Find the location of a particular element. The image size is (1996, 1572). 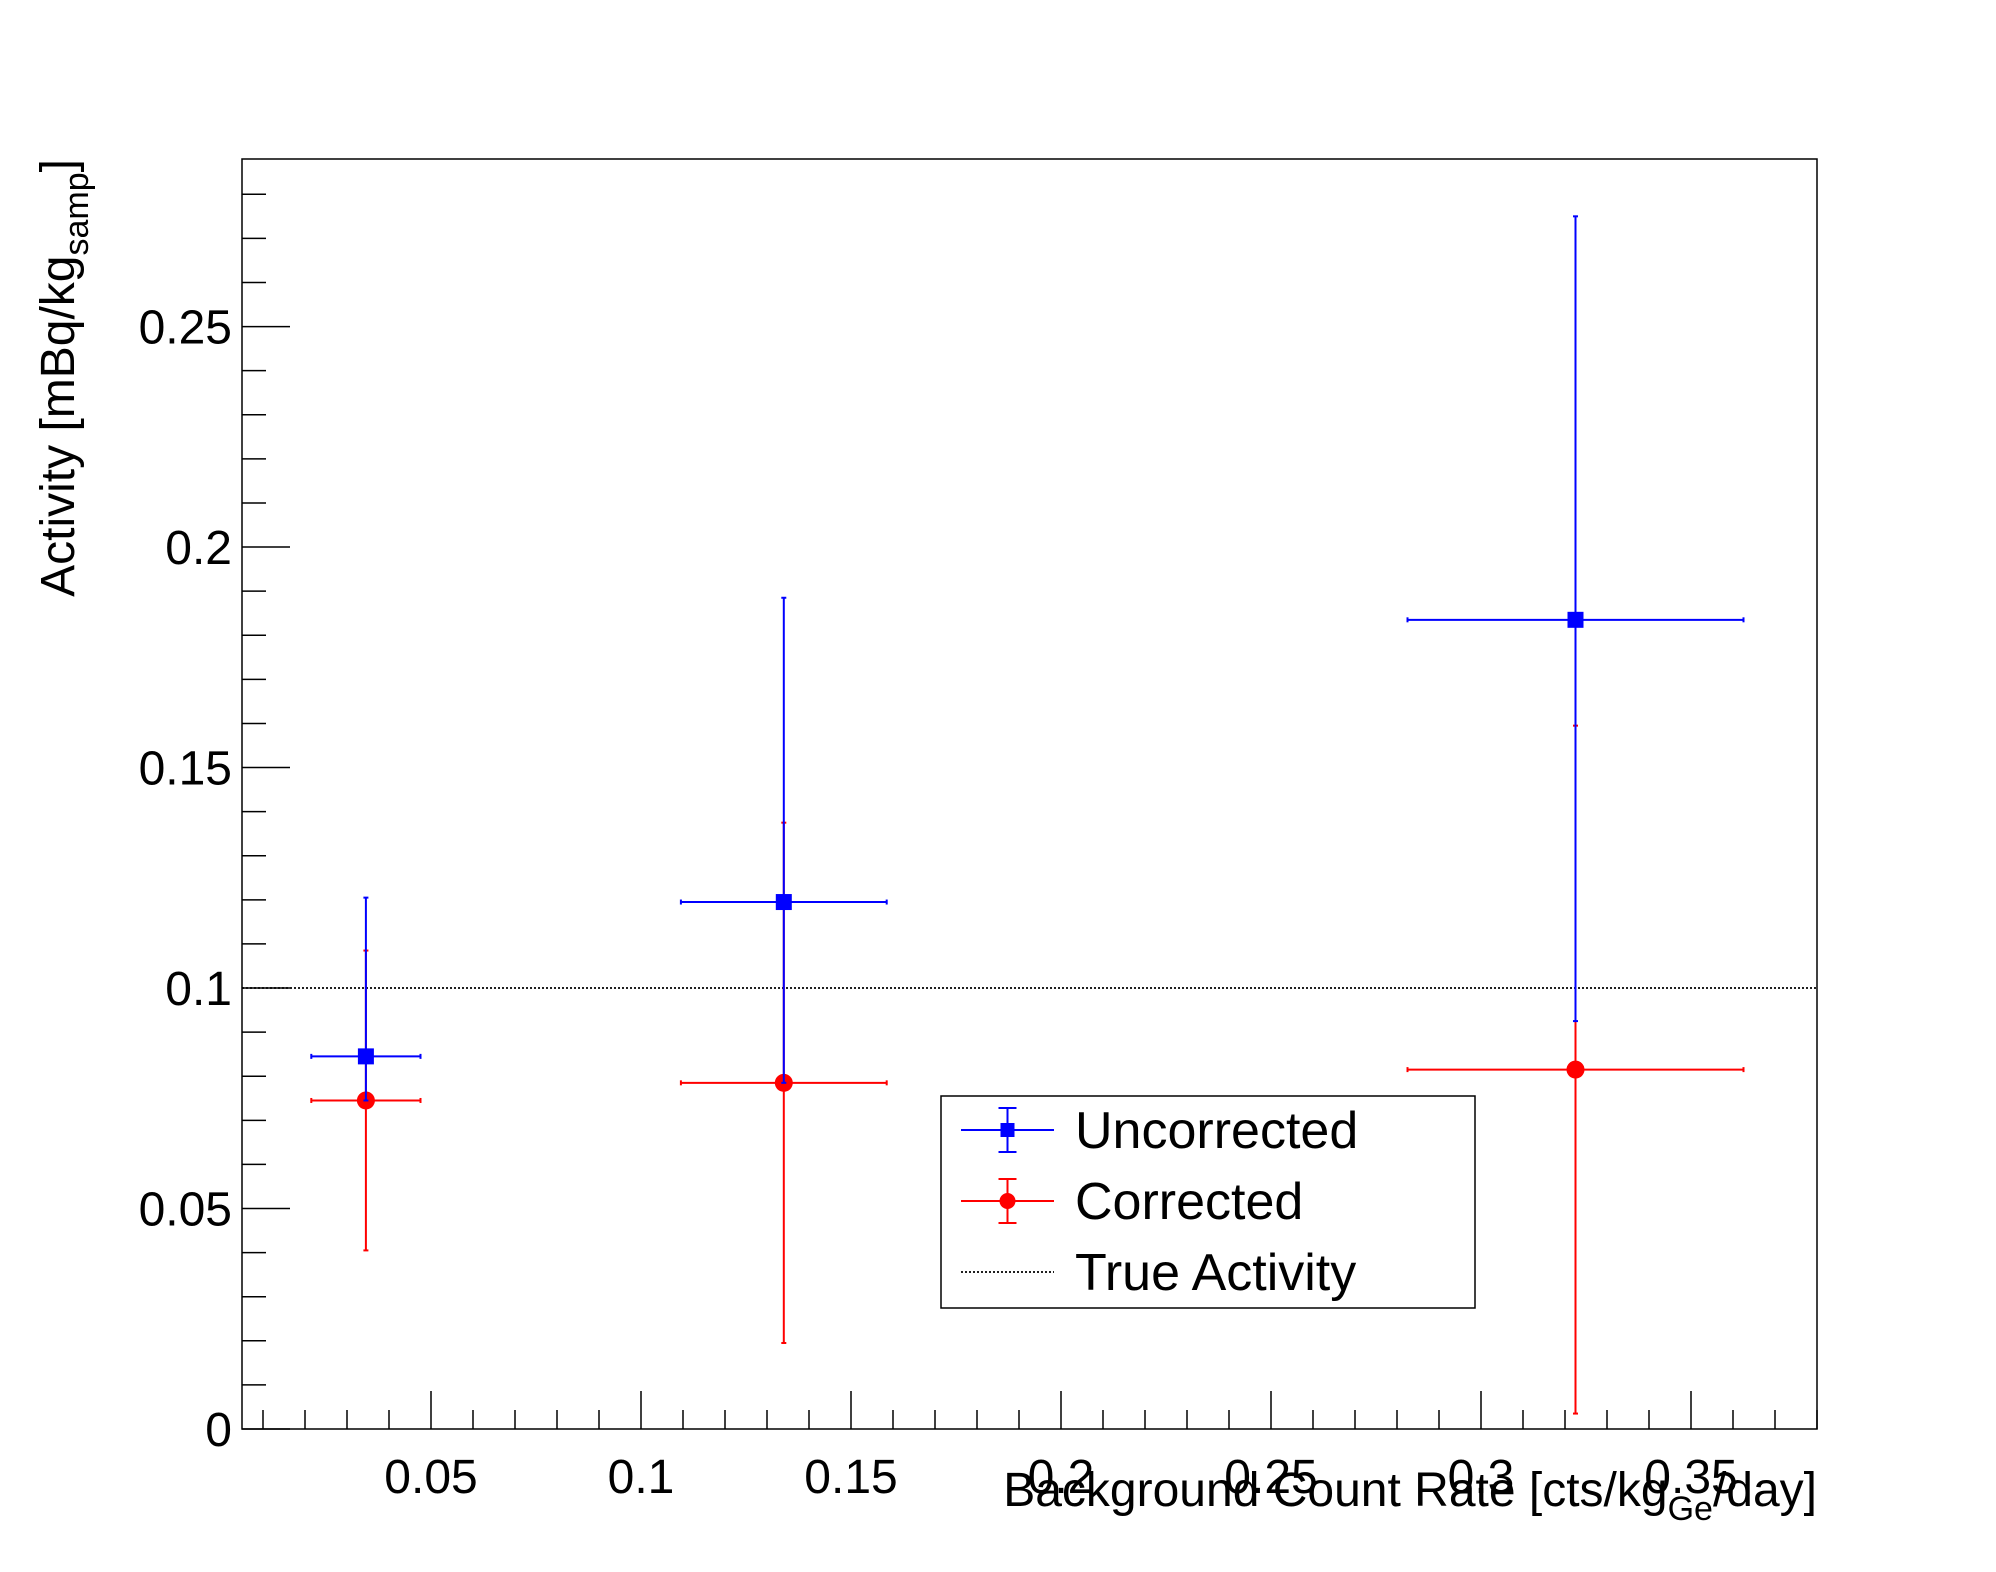

x-tick-label: 0.2 is located at coordinates (1061, 1477).